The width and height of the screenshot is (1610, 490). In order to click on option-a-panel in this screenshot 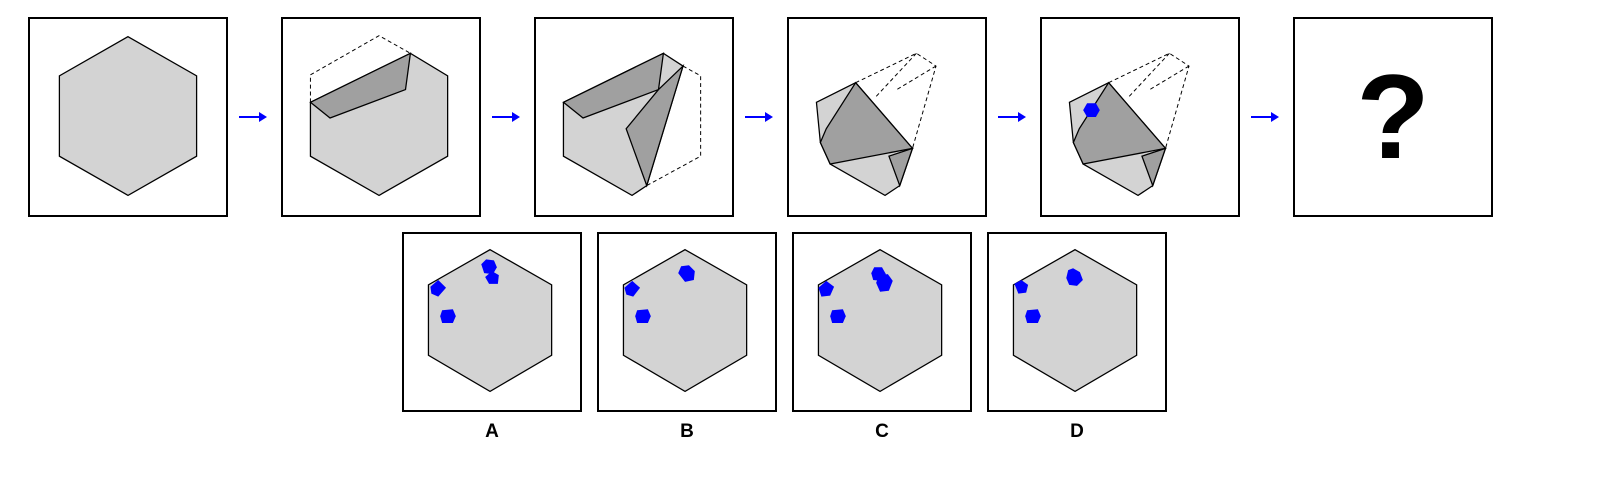, I will do `click(492, 322)`.